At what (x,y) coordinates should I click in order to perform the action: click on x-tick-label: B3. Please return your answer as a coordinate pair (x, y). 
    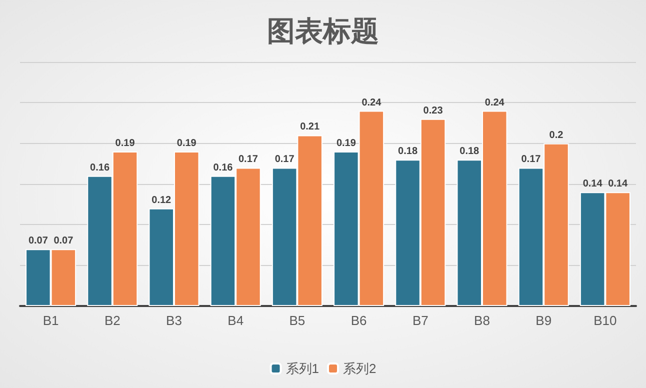
    Looking at the image, I should click on (174, 320).